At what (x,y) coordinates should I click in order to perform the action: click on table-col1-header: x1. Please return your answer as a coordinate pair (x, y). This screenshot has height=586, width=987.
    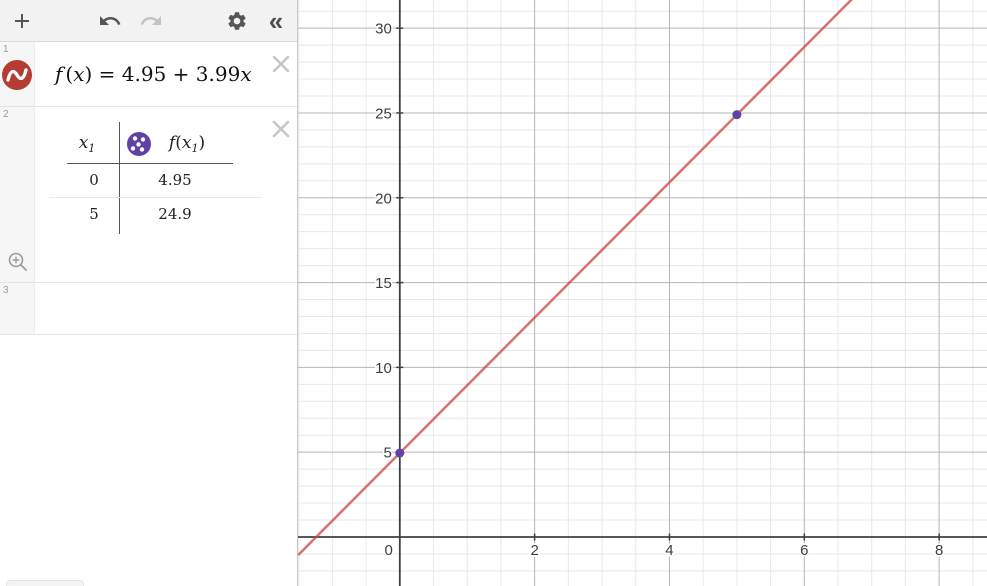
    Looking at the image, I should click on (87, 144).